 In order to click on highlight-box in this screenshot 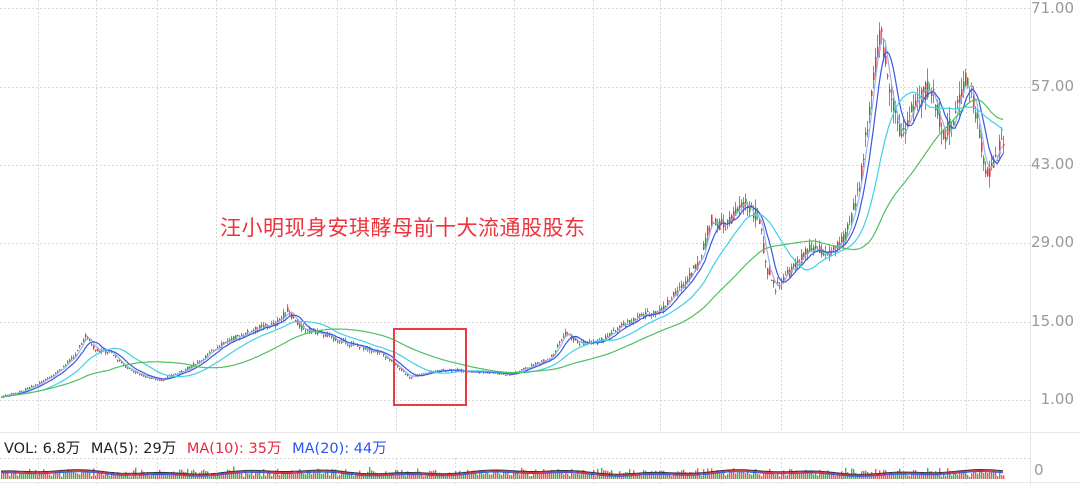, I will do `click(430, 367)`.